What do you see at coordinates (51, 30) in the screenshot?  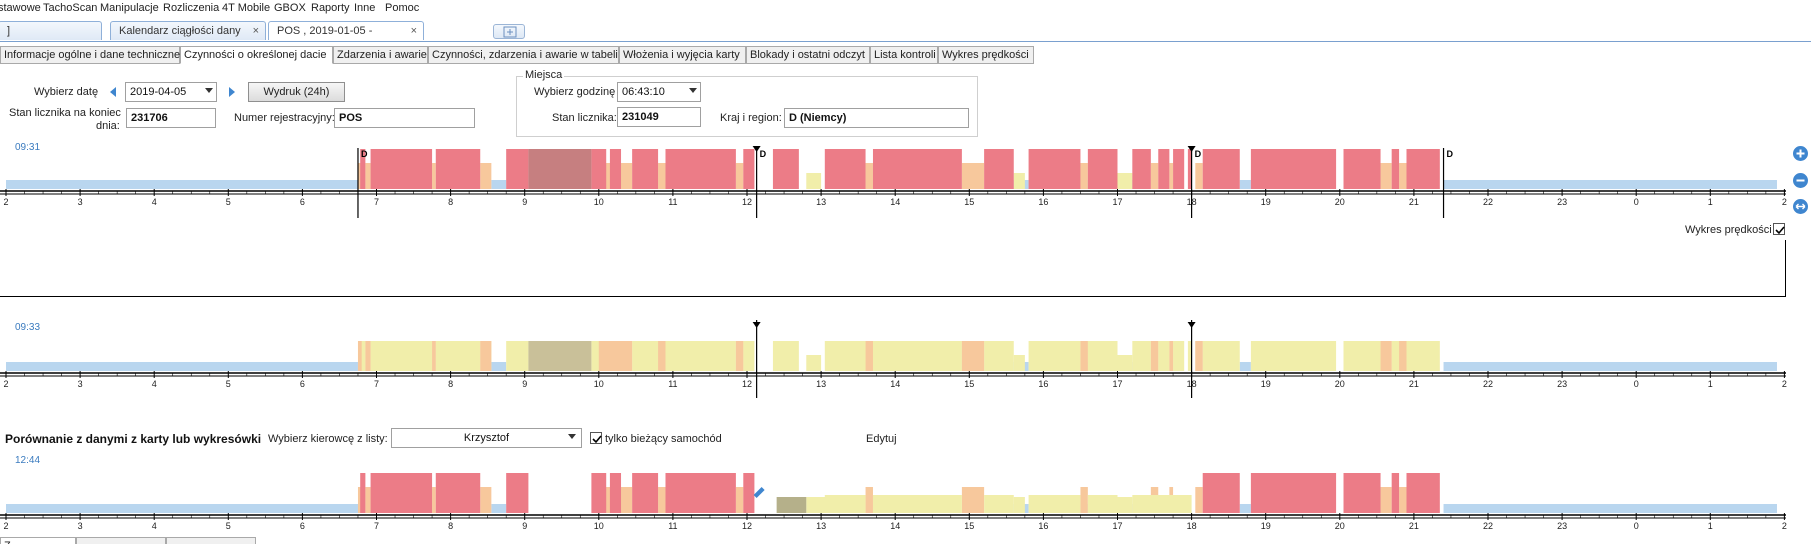 I see `doc-tab-first: ]` at bounding box center [51, 30].